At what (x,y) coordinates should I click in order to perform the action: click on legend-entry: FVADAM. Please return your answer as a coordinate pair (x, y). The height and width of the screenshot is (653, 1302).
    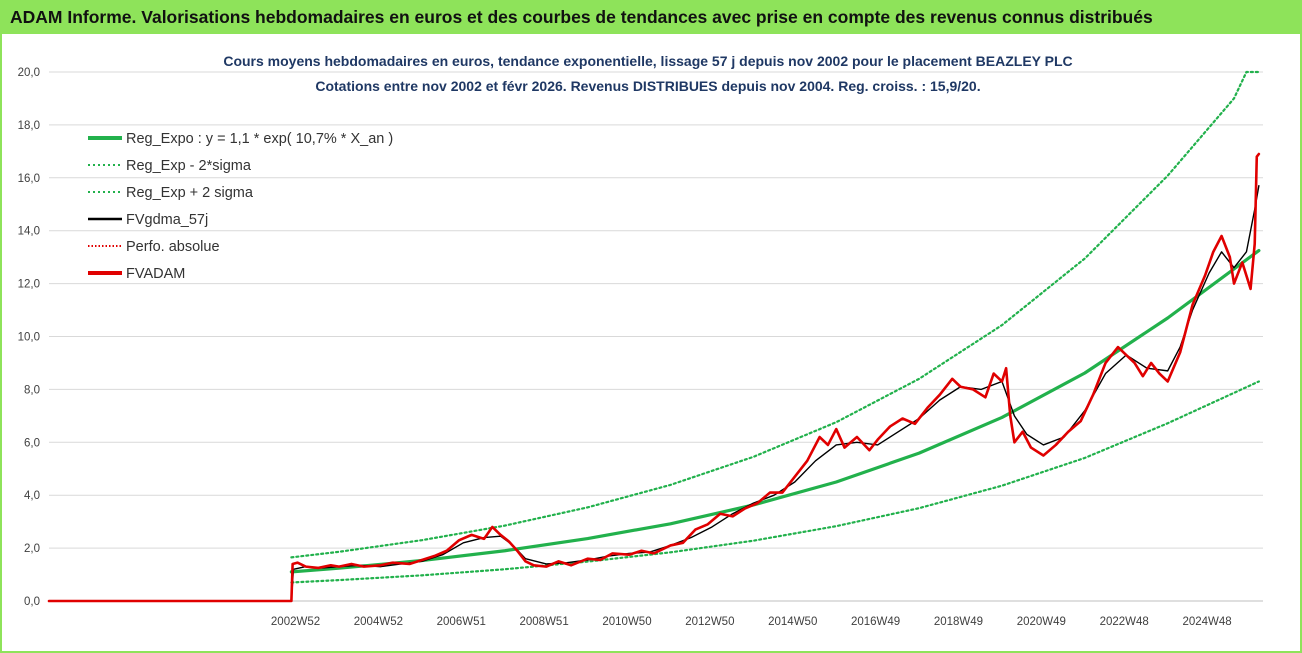
    Looking at the image, I should click on (136, 274).